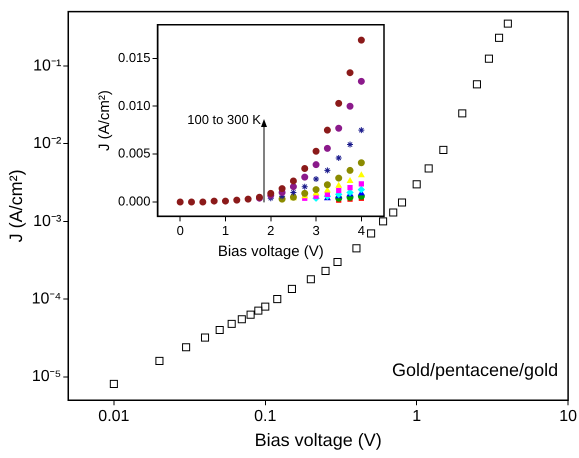 This screenshot has height=458, width=579. I want to click on x-tick-label: 0.1, so click(265, 417).